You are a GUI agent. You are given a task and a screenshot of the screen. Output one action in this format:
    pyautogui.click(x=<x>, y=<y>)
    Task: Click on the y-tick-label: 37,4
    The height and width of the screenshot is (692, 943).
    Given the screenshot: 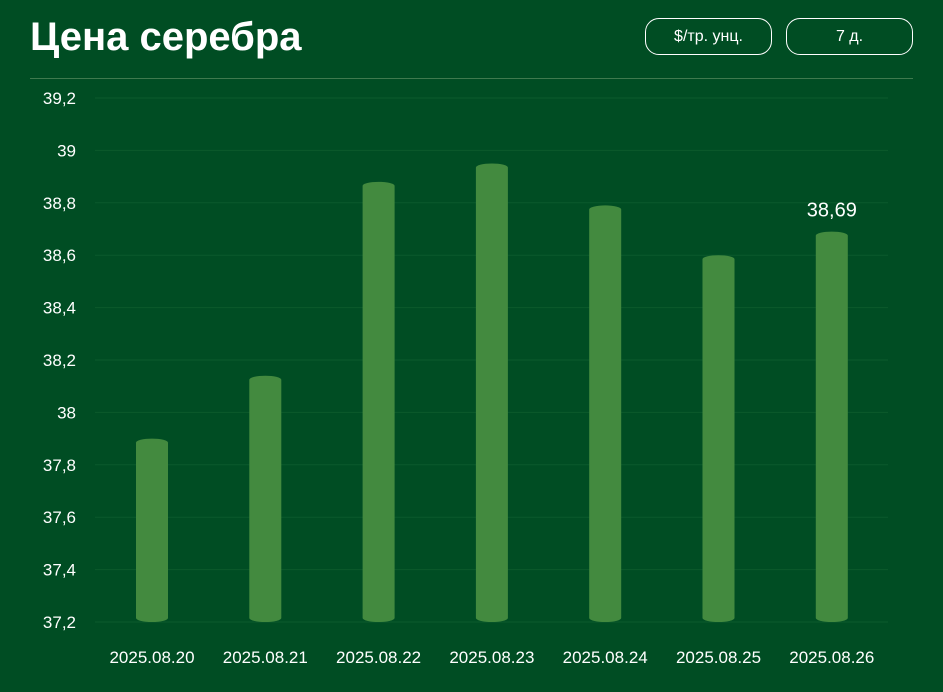 What is the action you would take?
    pyautogui.click(x=59, y=570)
    